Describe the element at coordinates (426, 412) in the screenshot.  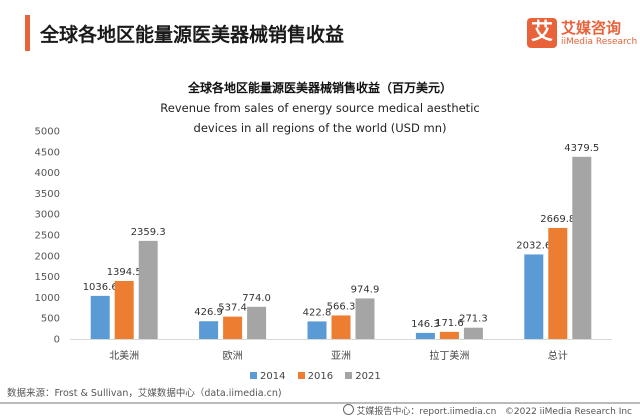
I see `report-center-link: 艾媒报告中心：report.iimedia.cn` at that location.